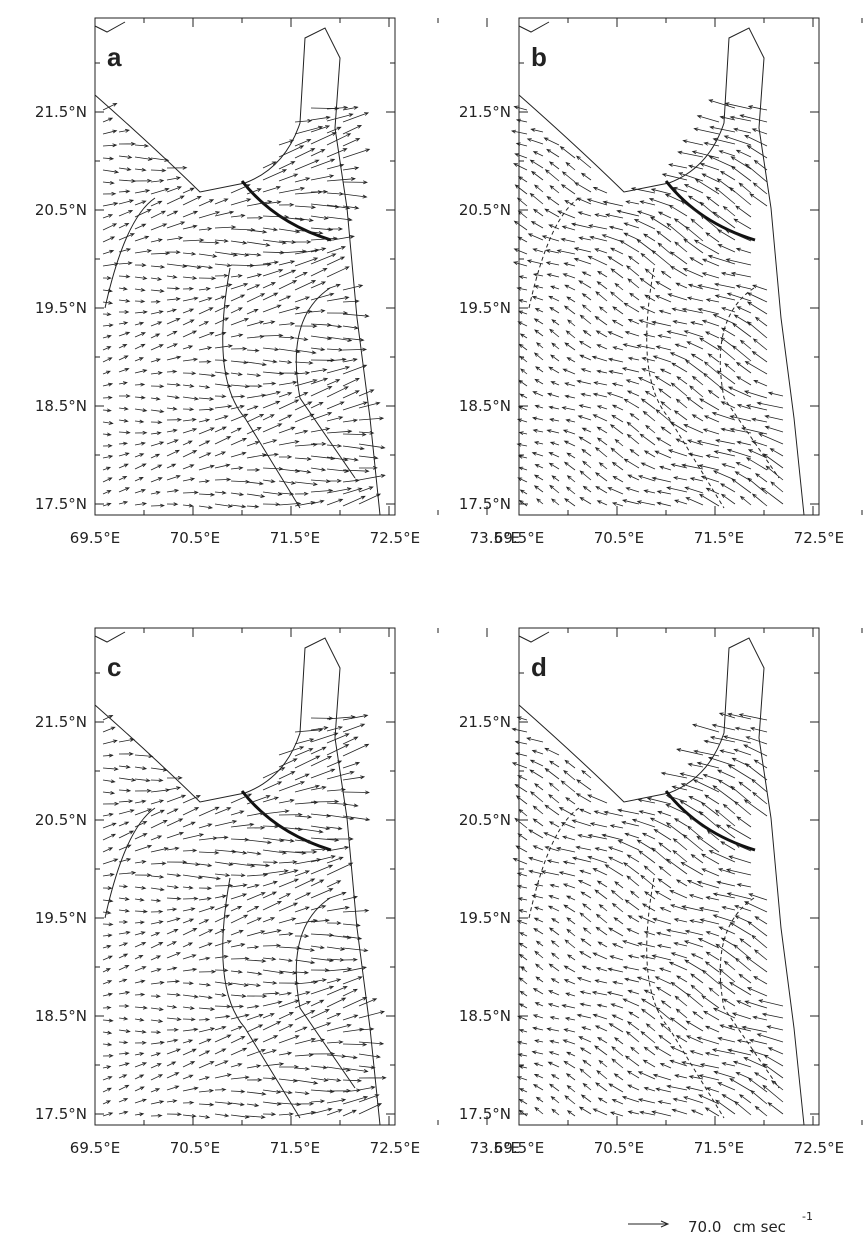  I want to click on x-tick-label: 72.5°E, so click(819, 1148).